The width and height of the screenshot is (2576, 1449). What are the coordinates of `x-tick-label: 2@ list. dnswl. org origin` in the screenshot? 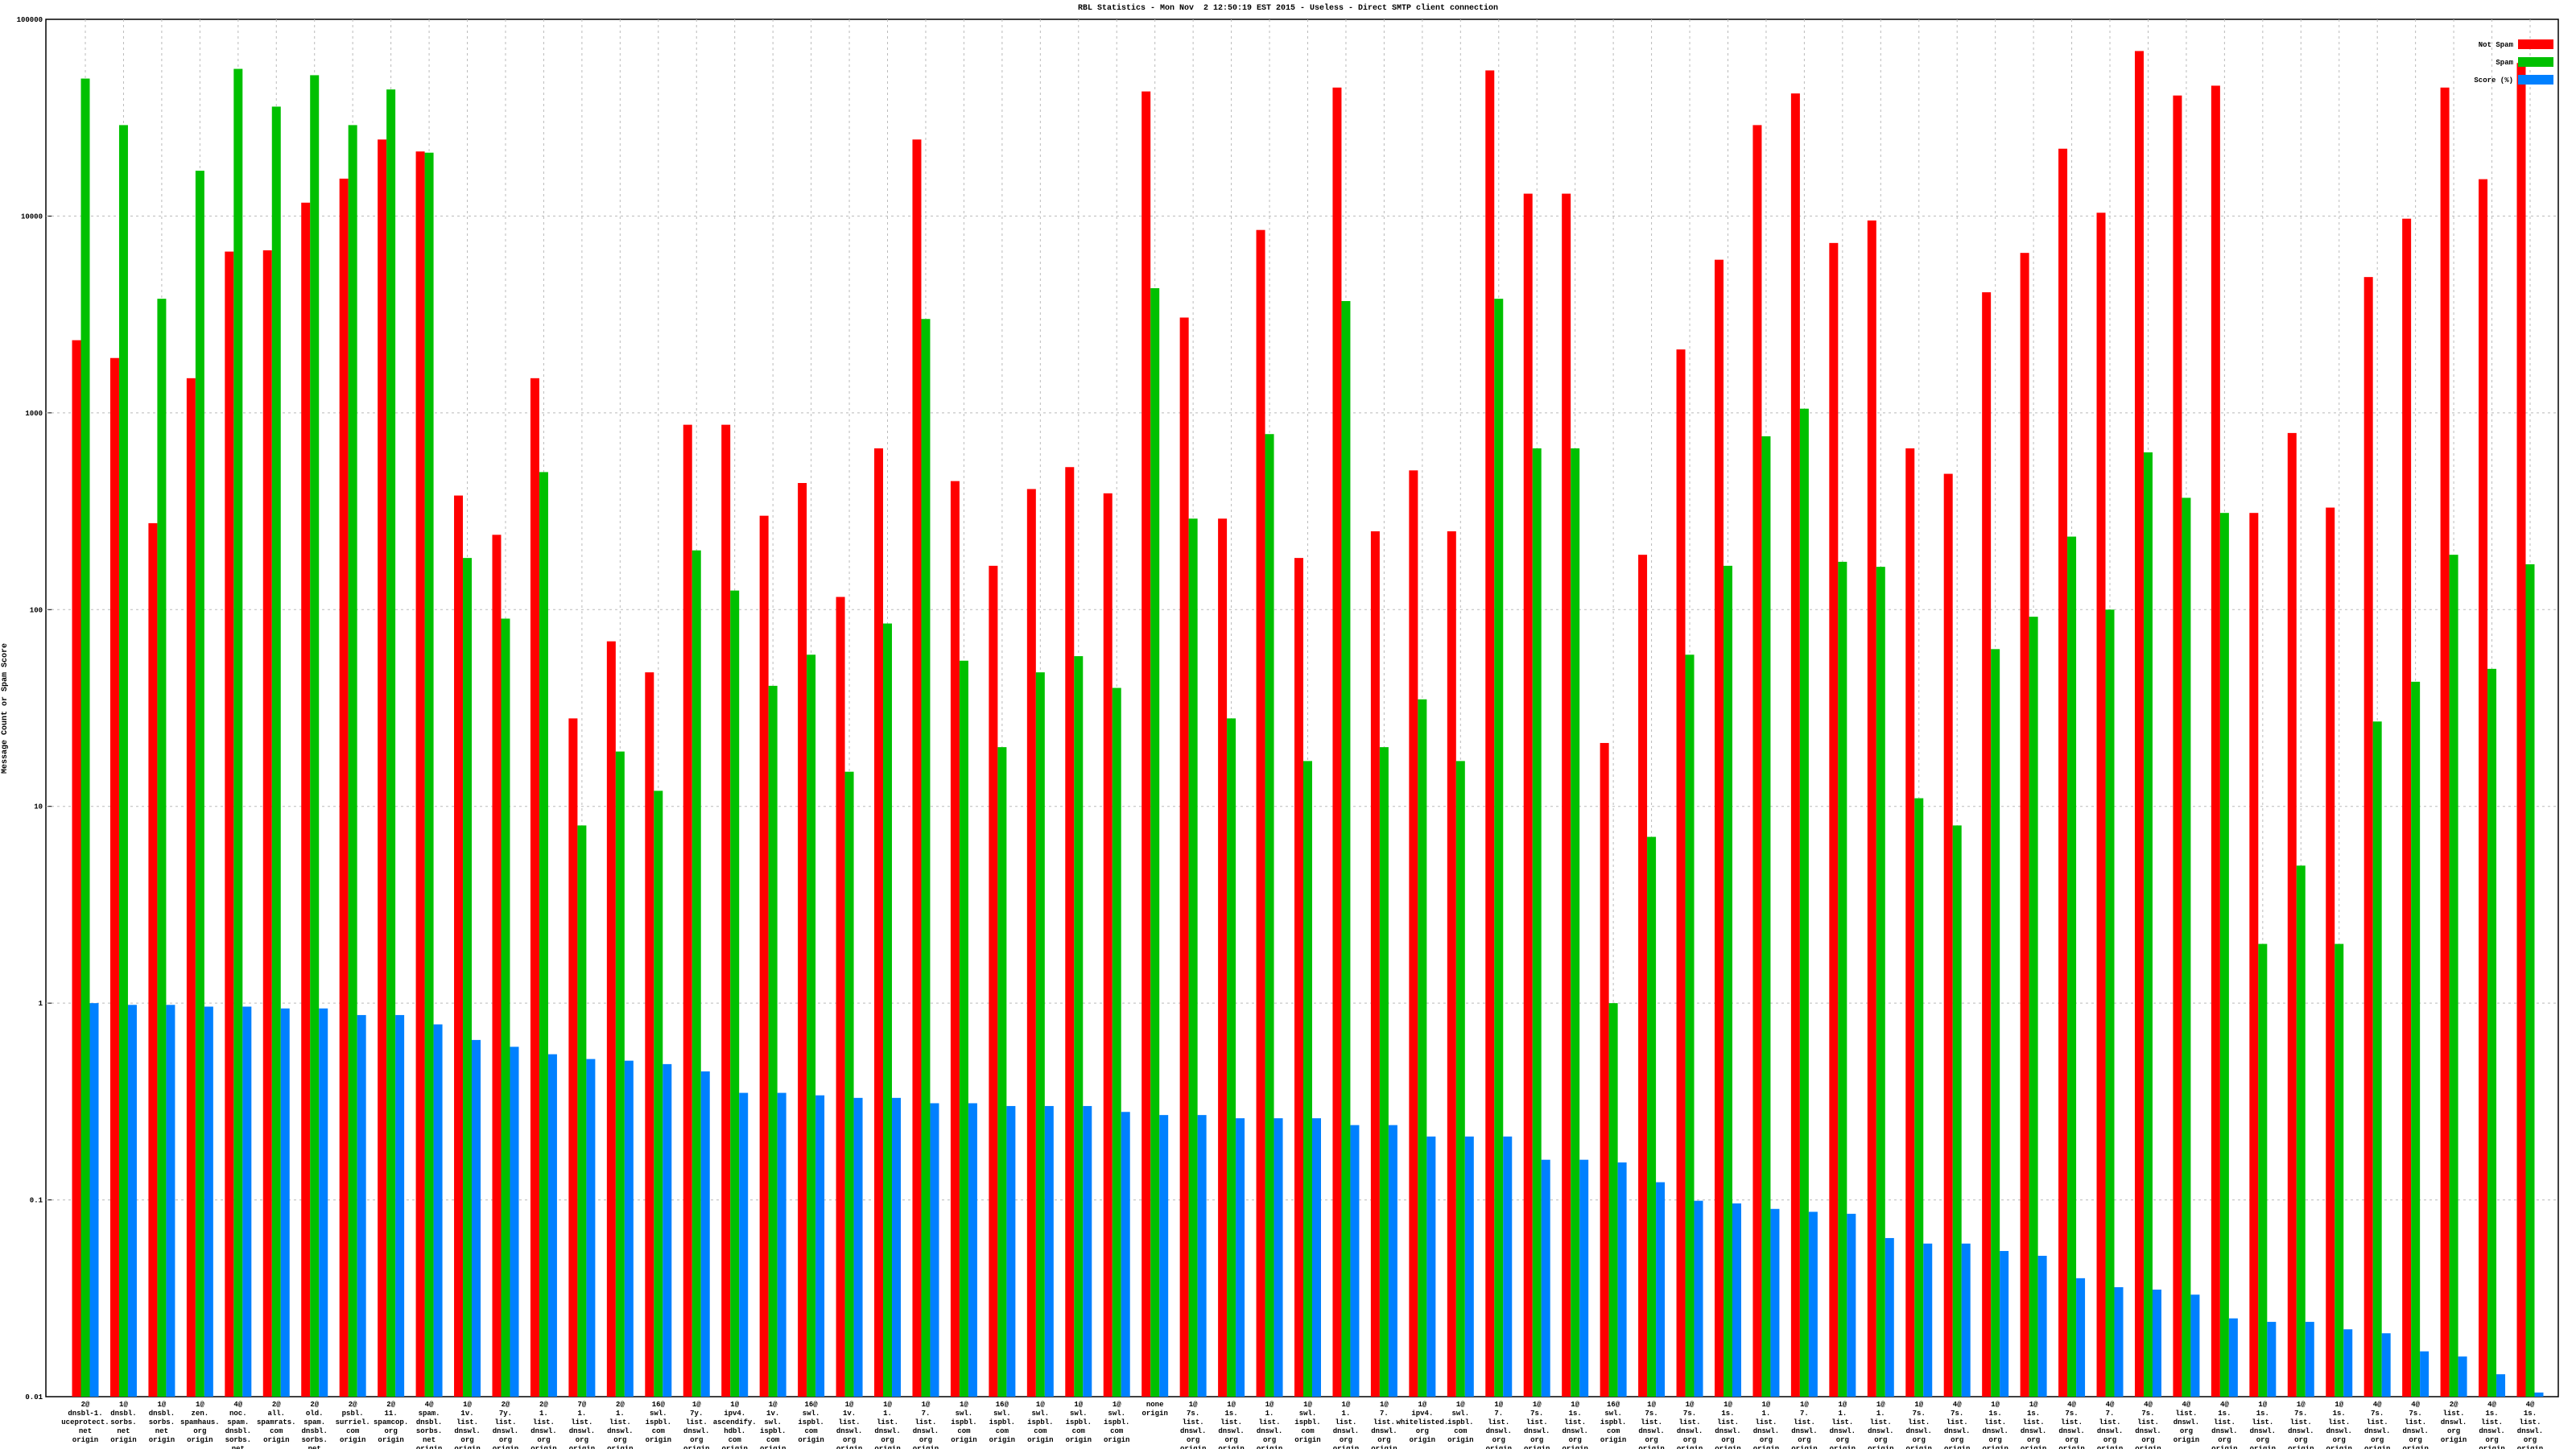 It's located at (2454, 1422).